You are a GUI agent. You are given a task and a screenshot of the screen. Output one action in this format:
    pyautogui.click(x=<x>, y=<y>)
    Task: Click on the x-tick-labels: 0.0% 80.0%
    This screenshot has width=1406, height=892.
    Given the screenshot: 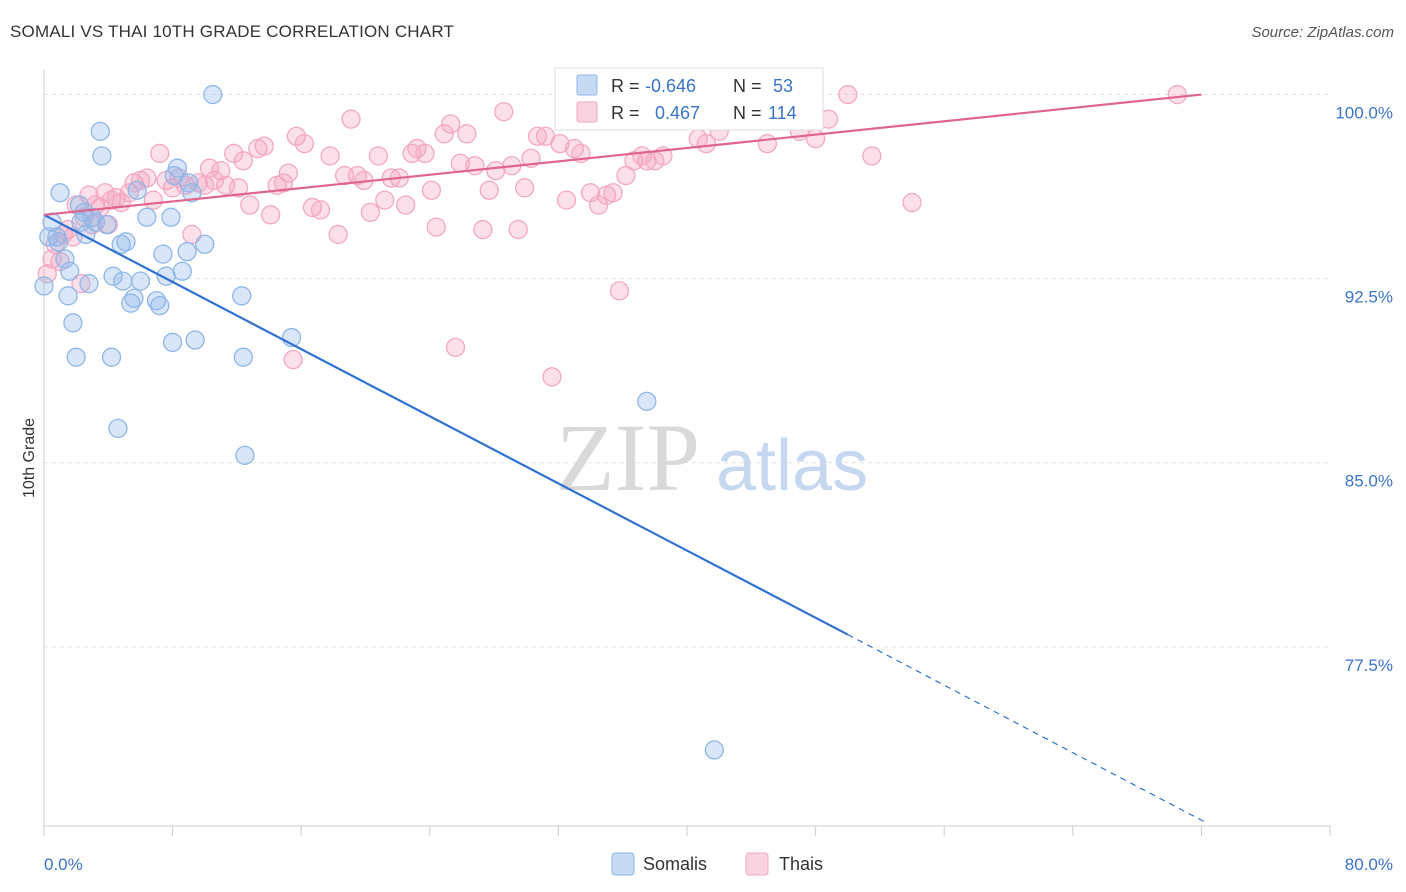 What is the action you would take?
    pyautogui.click(x=718, y=864)
    